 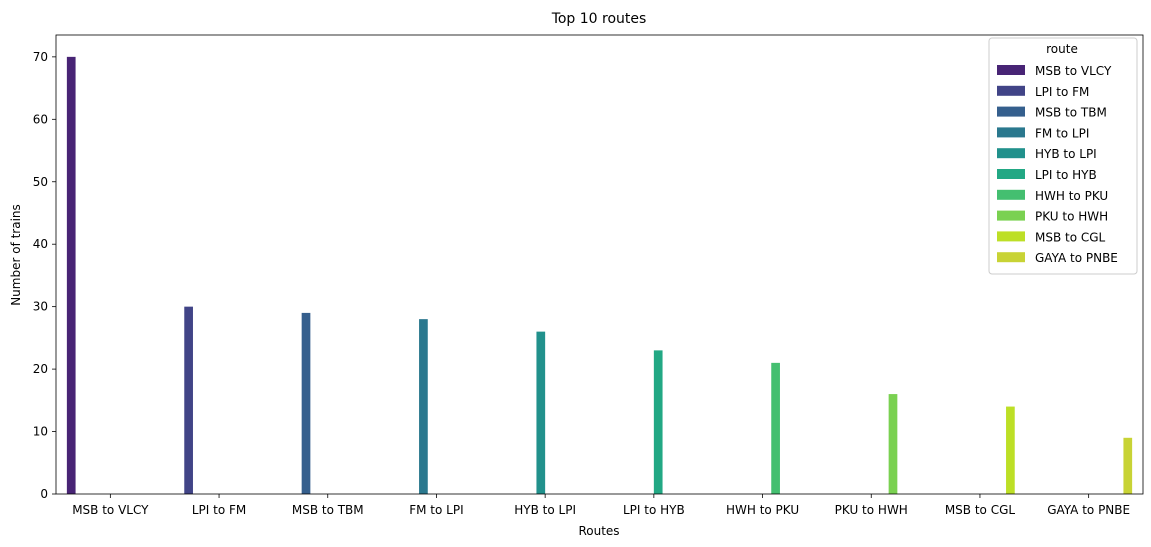 I want to click on x-tick-label: MSB to CGL, so click(x=980, y=510).